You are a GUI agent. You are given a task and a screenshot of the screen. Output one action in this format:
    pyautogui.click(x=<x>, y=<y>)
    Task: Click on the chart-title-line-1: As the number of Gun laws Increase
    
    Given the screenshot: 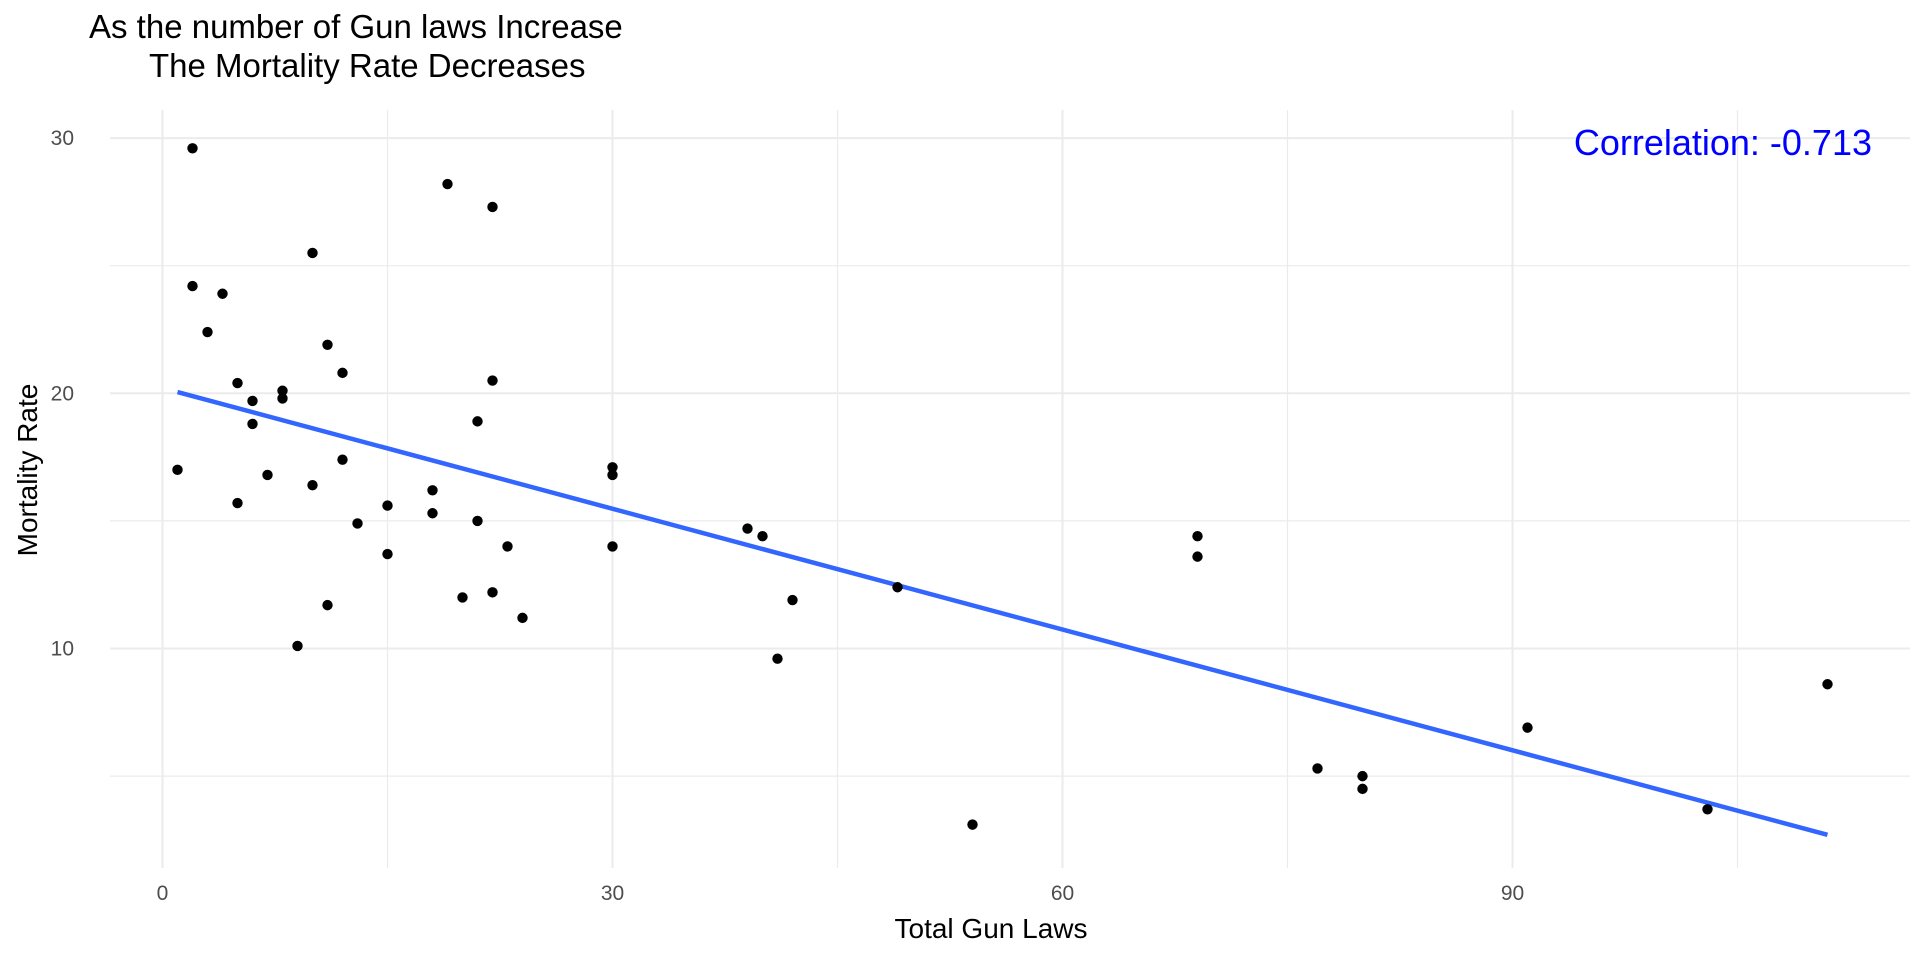 What is the action you would take?
    pyautogui.click(x=356, y=26)
    